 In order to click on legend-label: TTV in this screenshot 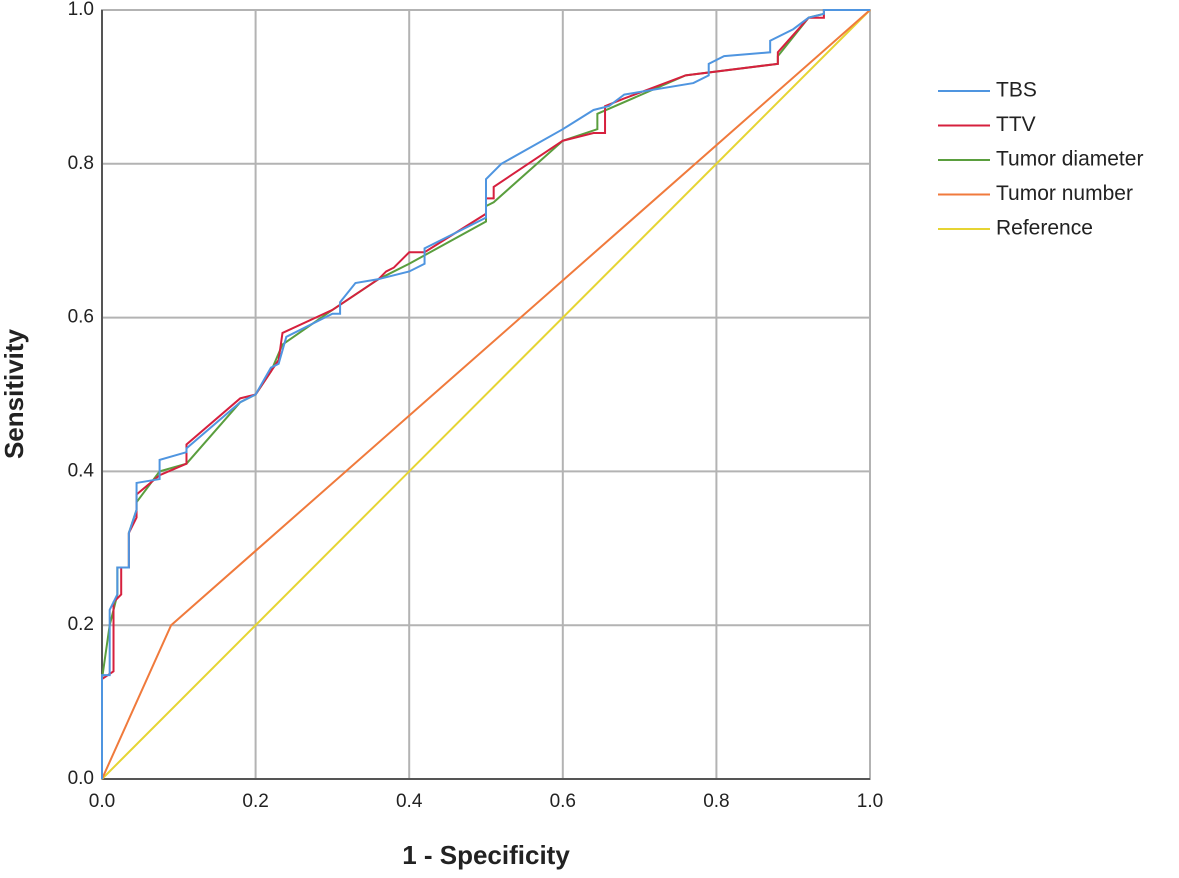, I will do `click(1016, 124)`.